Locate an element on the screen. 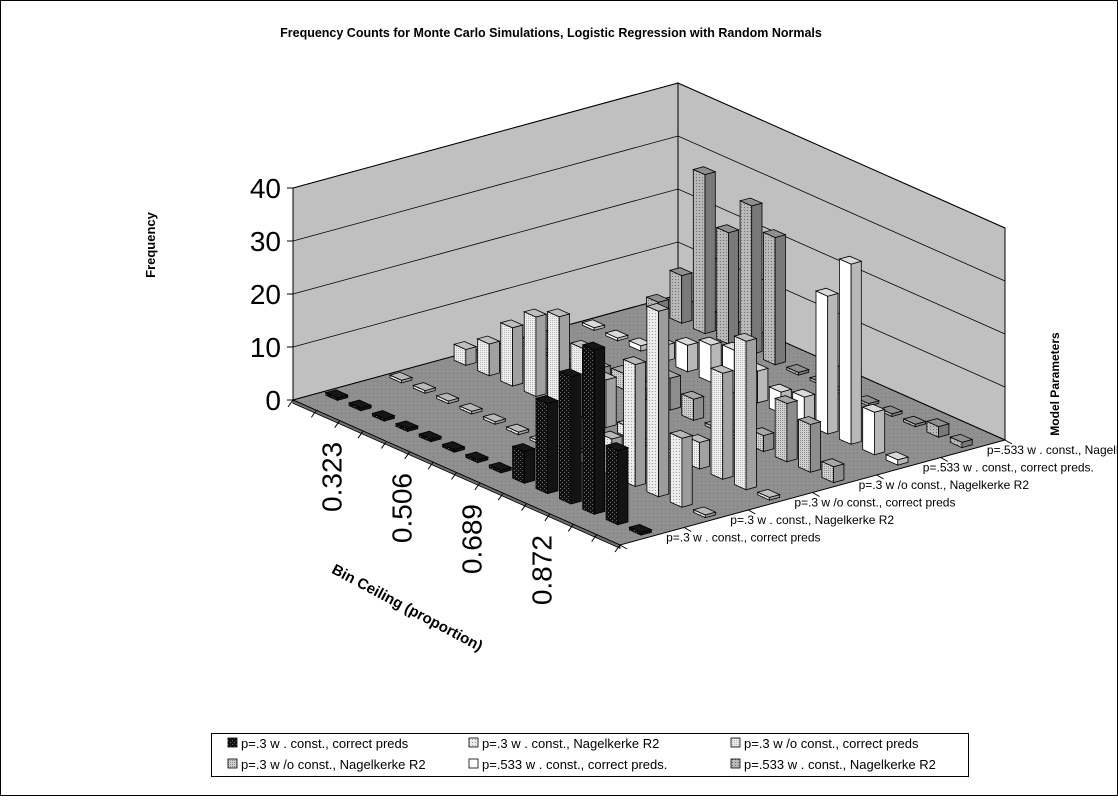 Image resolution: width=1118 pixels, height=801 pixels. depth-tick-label: p=.533 w . const., correct preds. is located at coordinates (1008, 467).